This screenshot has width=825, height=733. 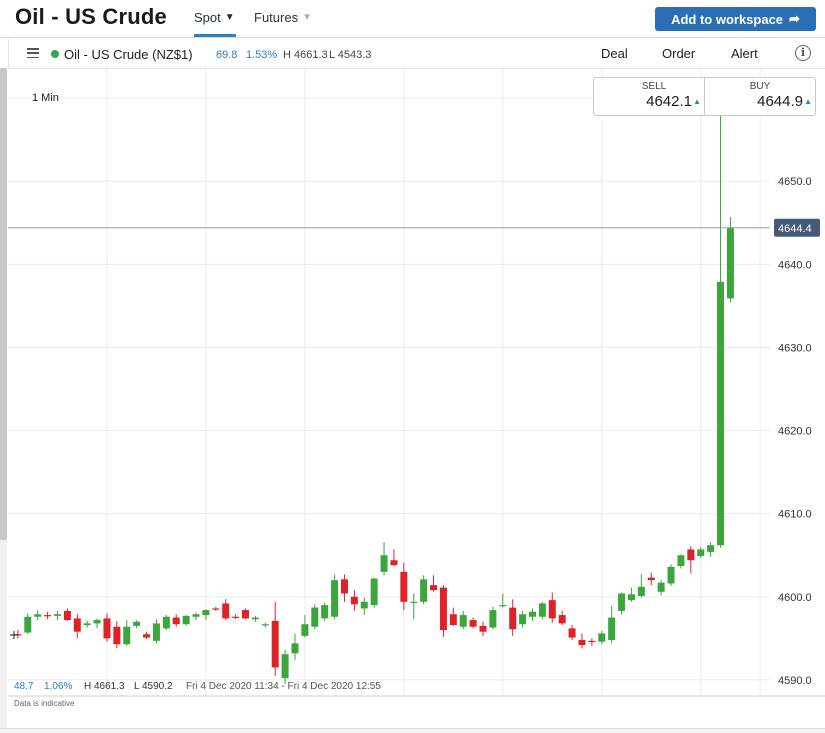 What do you see at coordinates (44, 703) in the screenshot?
I see `data-indicative-note: Data is indicative` at bounding box center [44, 703].